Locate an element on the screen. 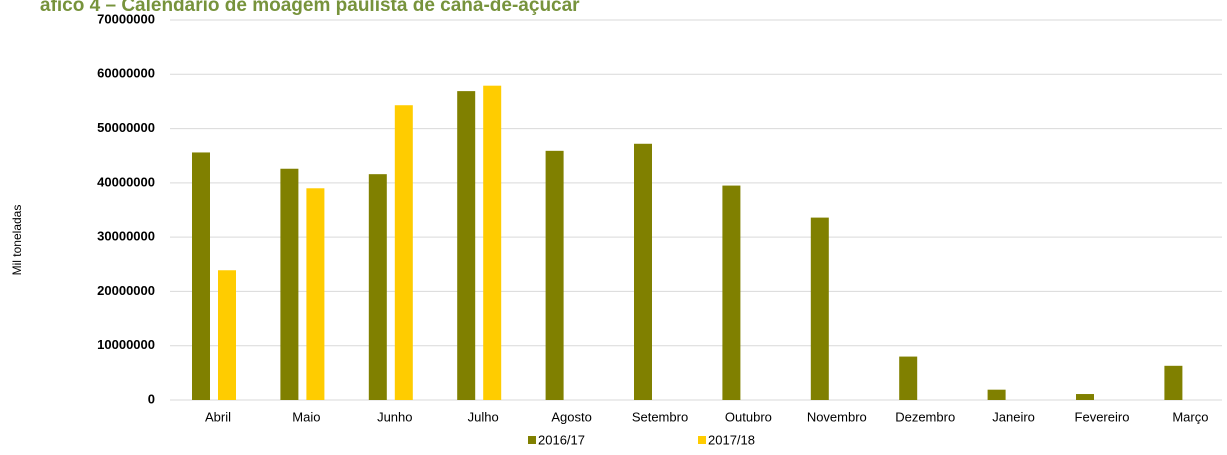 The height and width of the screenshot is (455, 1227). x-tick-label: Junho is located at coordinates (394, 416).